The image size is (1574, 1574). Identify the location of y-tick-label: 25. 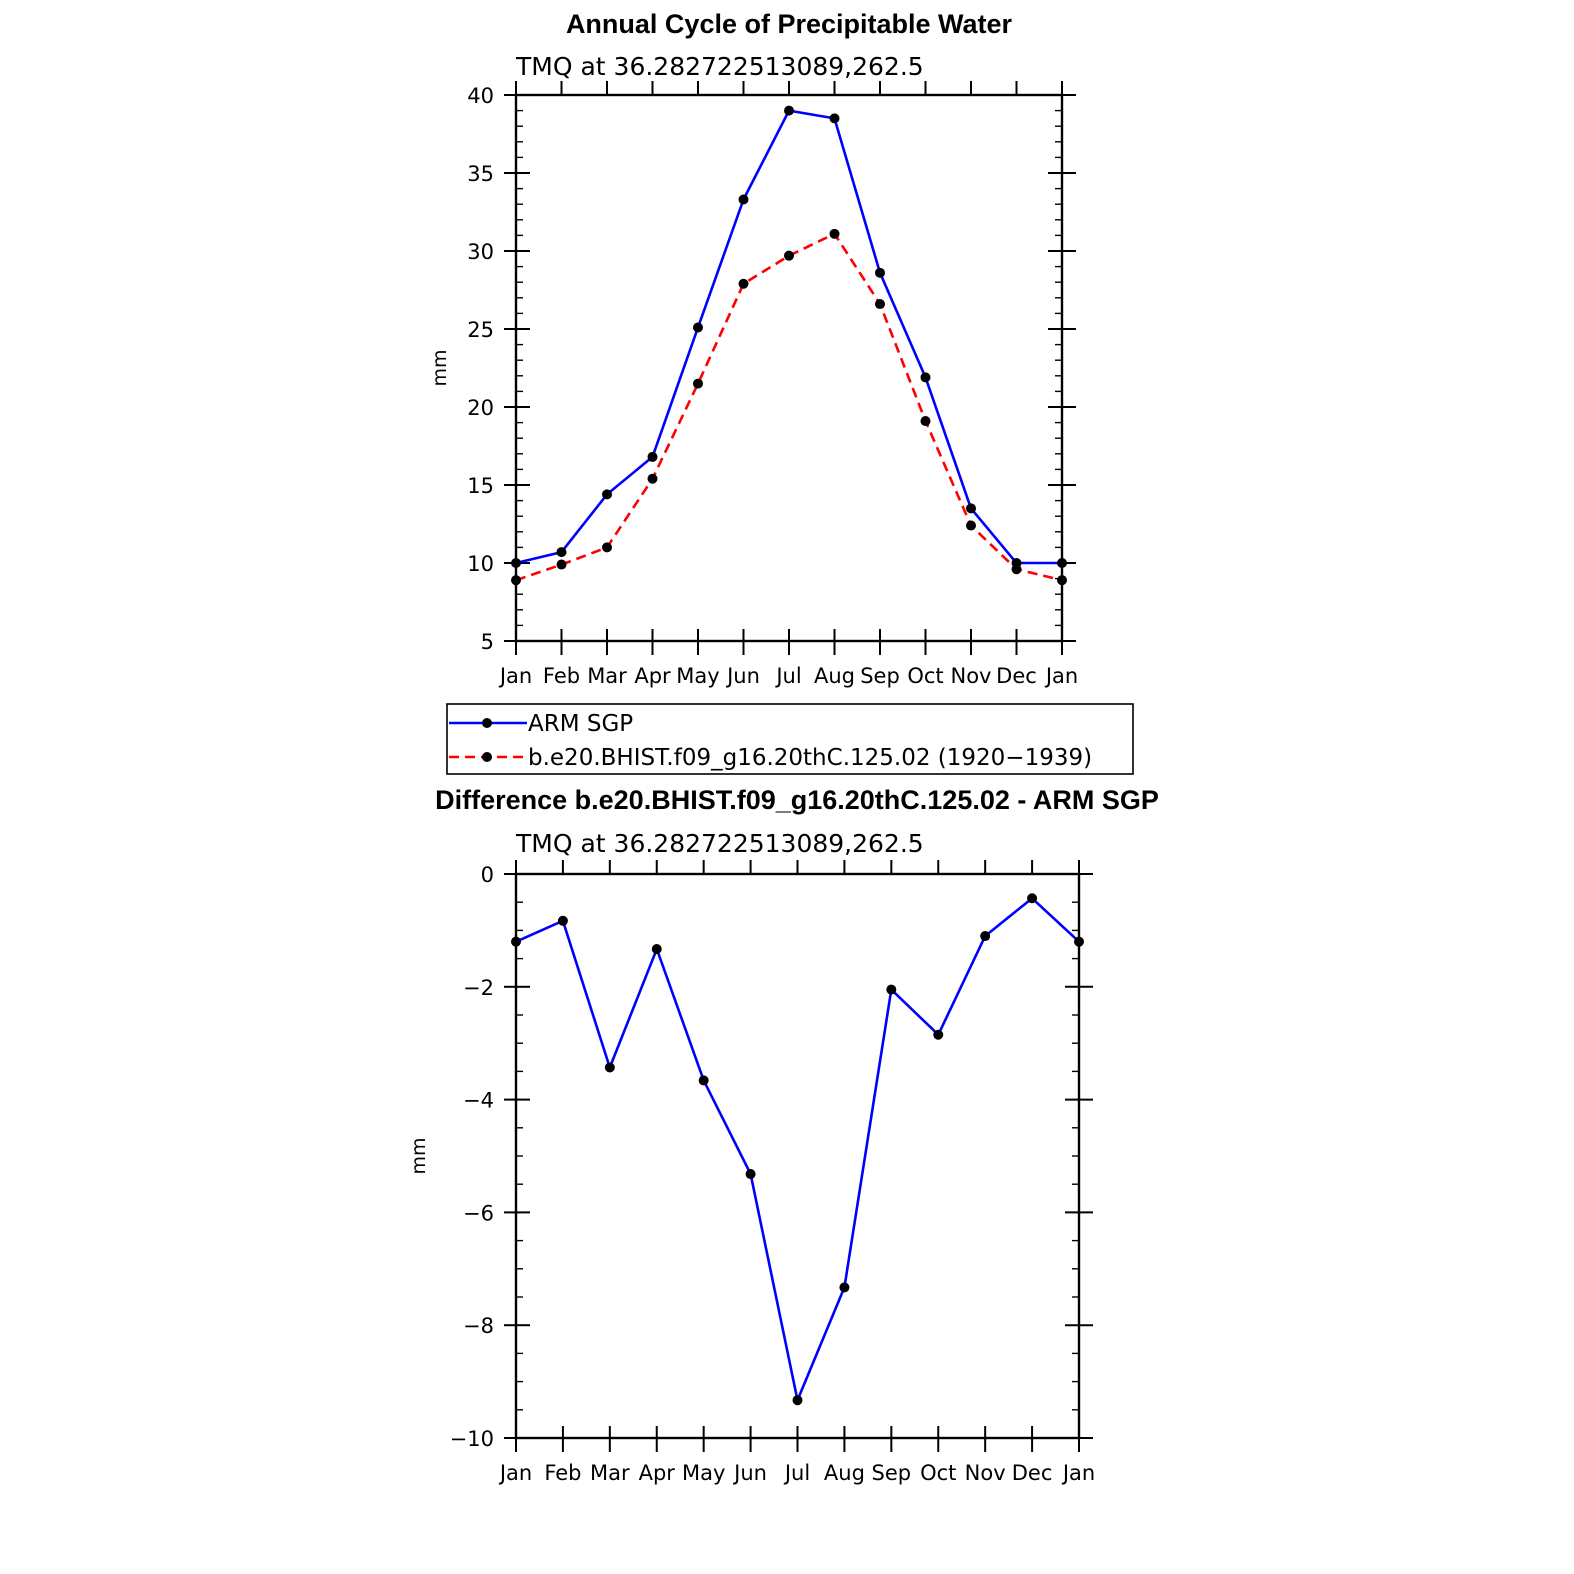
(480, 330).